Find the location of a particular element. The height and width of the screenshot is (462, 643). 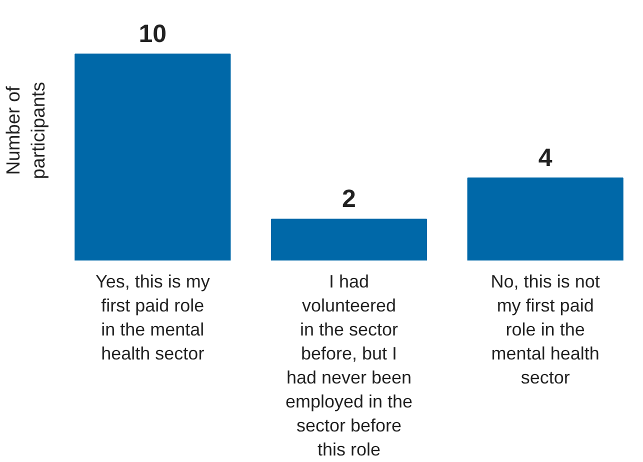

data-label: 2 is located at coordinates (349, 199).